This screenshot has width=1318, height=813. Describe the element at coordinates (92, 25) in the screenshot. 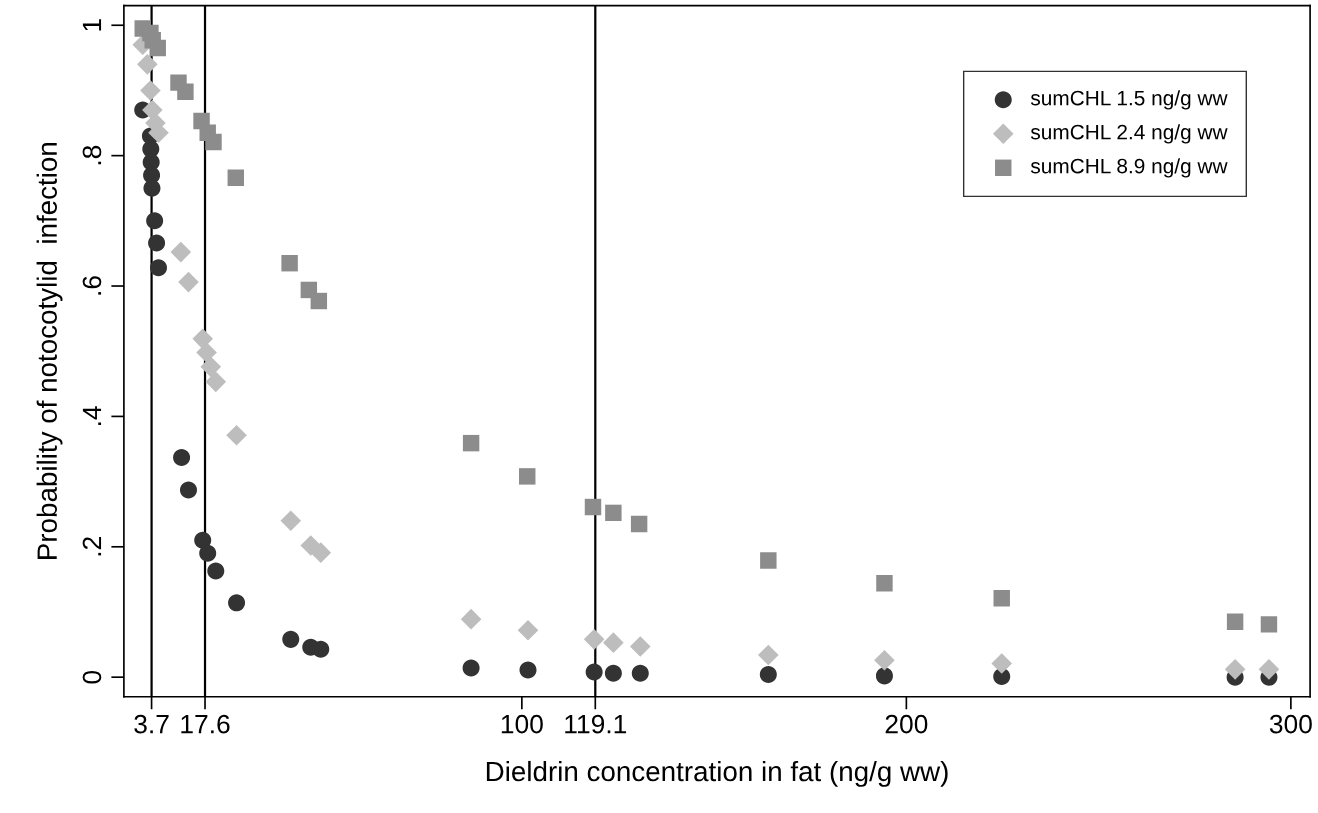

I see `y-tick-label: 1` at that location.